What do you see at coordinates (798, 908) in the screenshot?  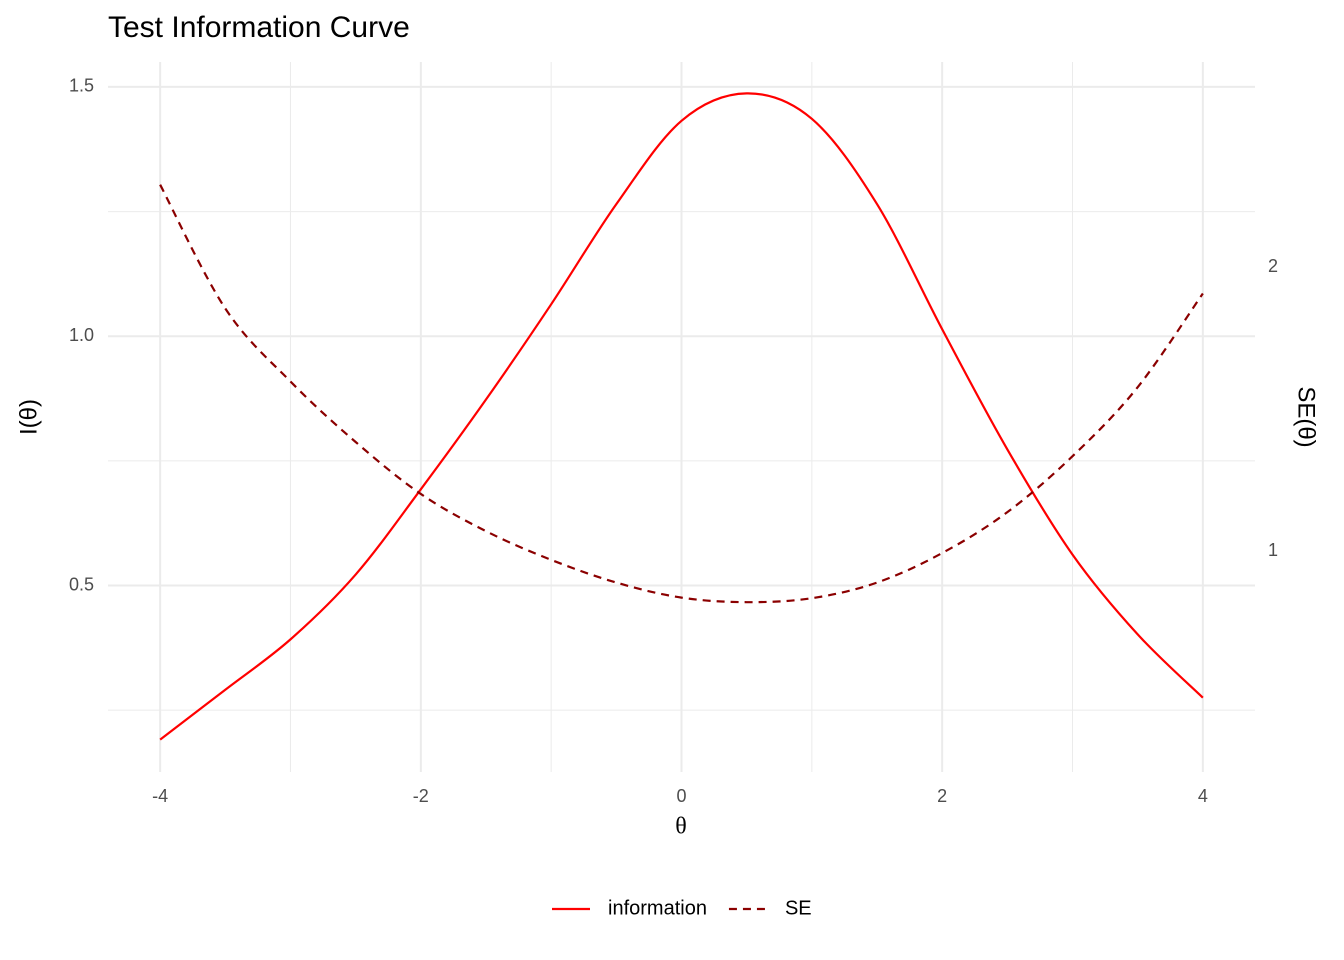 I see `legend-label: SE` at bounding box center [798, 908].